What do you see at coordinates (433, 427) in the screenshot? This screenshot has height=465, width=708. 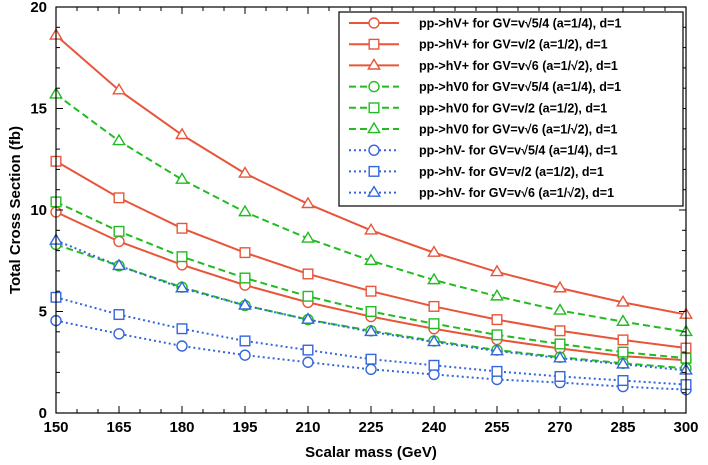 I see `x-tick-label: 240` at bounding box center [433, 427].